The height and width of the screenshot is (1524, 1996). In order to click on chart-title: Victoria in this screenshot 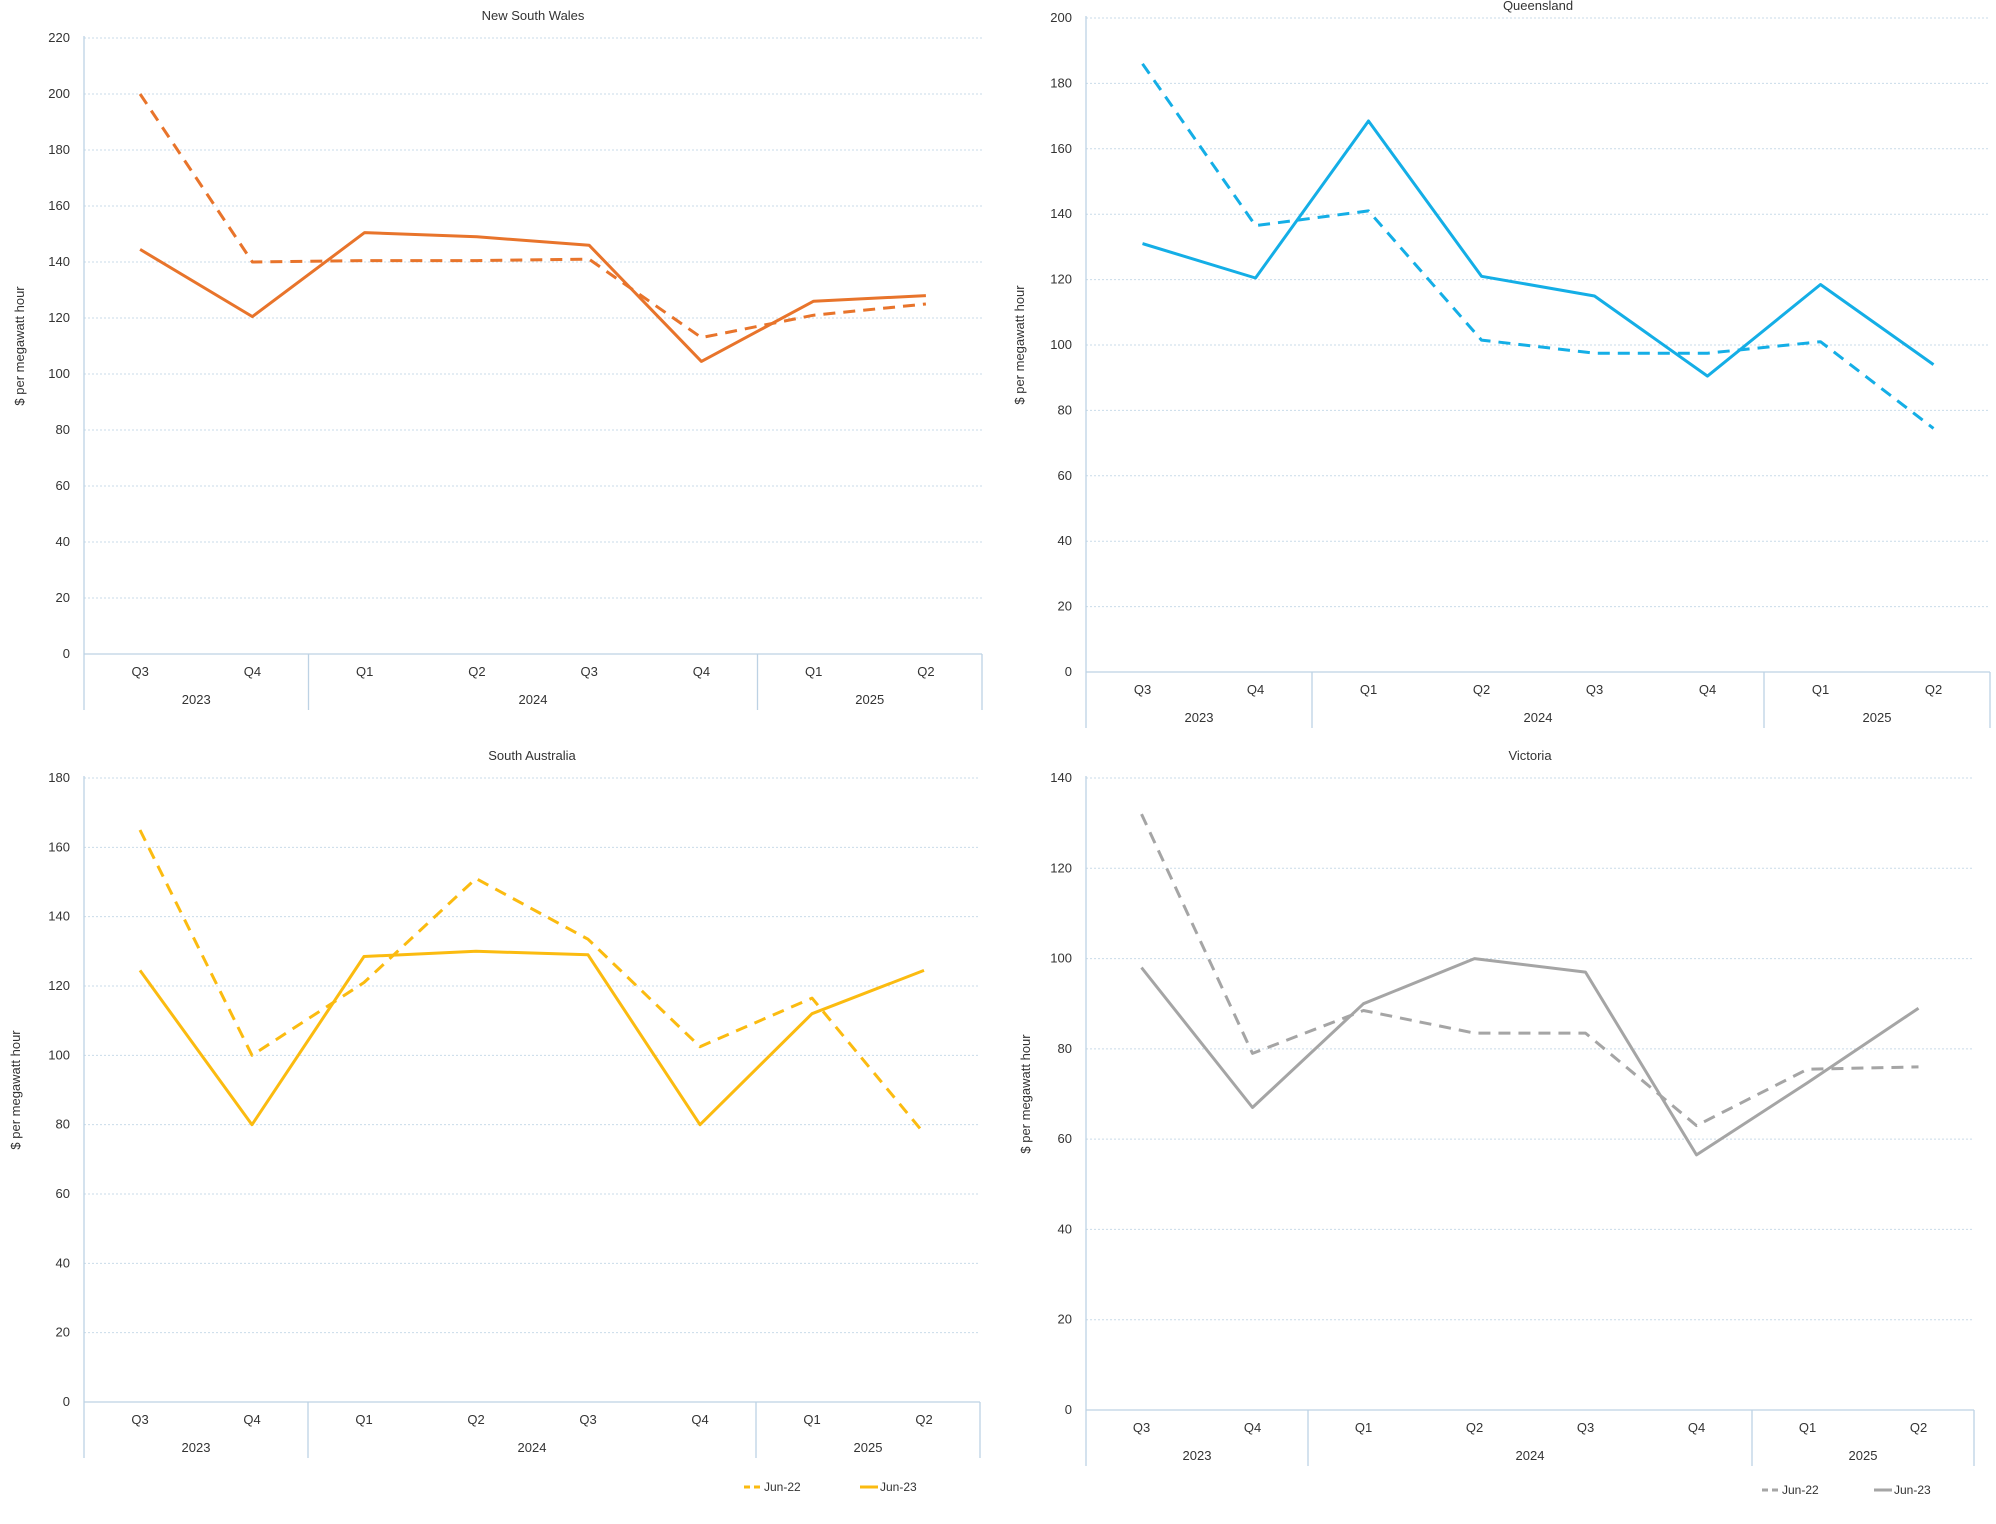, I will do `click(1530, 755)`.